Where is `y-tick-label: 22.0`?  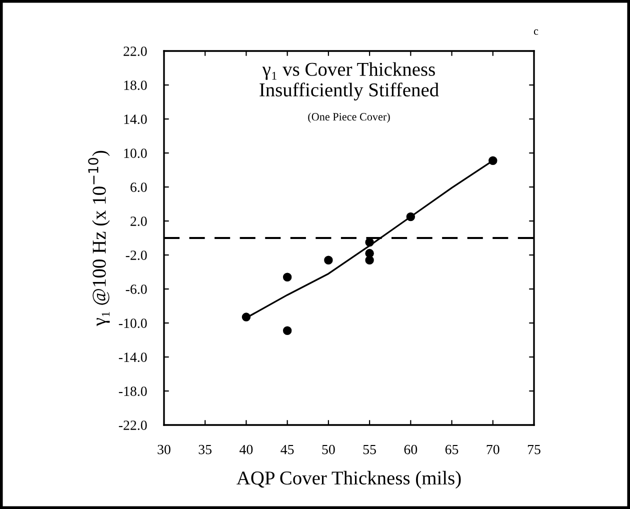
y-tick-label: 22.0 is located at coordinates (135, 51).